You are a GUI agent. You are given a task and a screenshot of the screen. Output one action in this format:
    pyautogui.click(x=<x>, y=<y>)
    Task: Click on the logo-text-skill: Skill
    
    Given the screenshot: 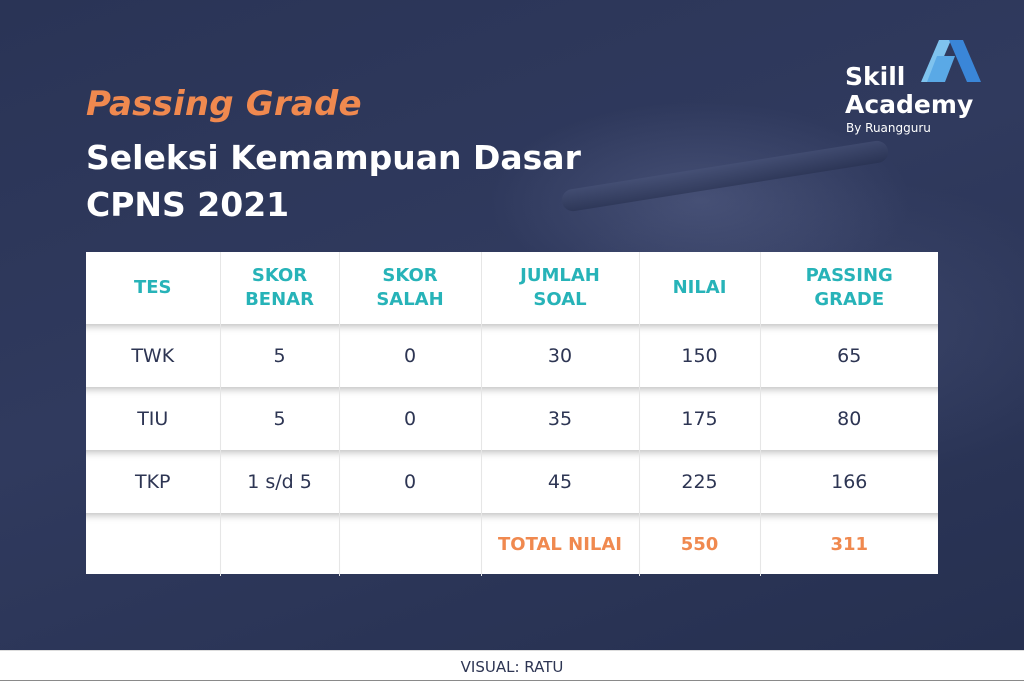 What is the action you would take?
    pyautogui.click(x=875, y=76)
    